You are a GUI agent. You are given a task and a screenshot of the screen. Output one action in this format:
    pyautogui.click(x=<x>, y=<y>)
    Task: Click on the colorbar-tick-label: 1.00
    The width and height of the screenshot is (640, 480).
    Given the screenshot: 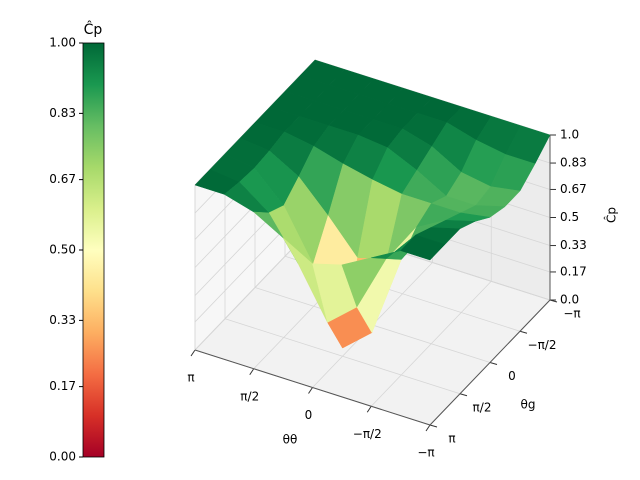 What is the action you would take?
    pyautogui.click(x=62, y=43)
    